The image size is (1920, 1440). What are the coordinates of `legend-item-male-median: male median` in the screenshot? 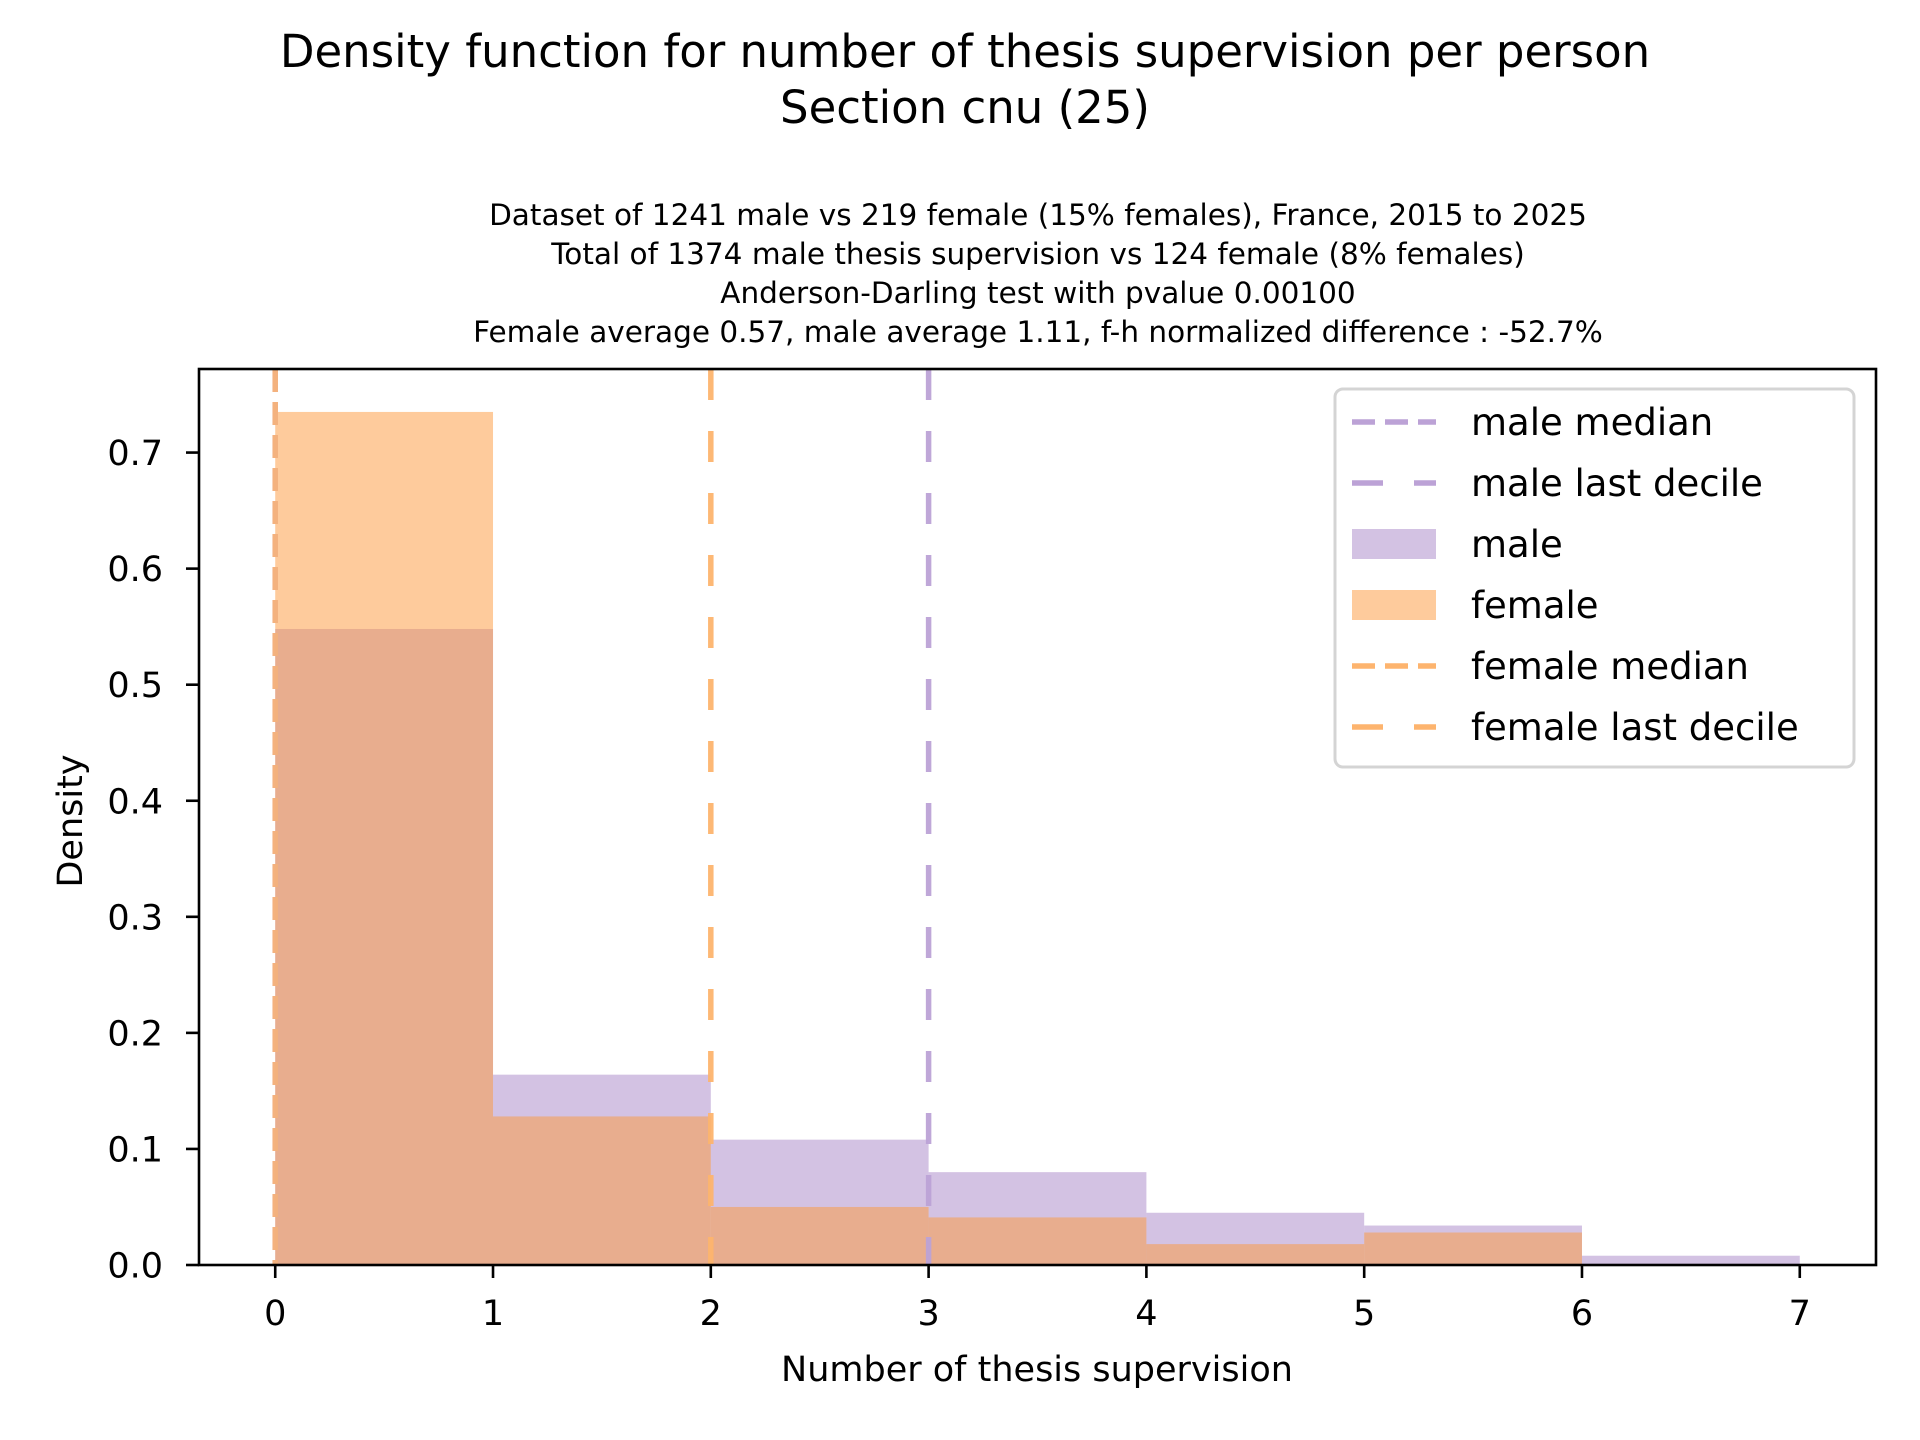 It's located at (1532, 422).